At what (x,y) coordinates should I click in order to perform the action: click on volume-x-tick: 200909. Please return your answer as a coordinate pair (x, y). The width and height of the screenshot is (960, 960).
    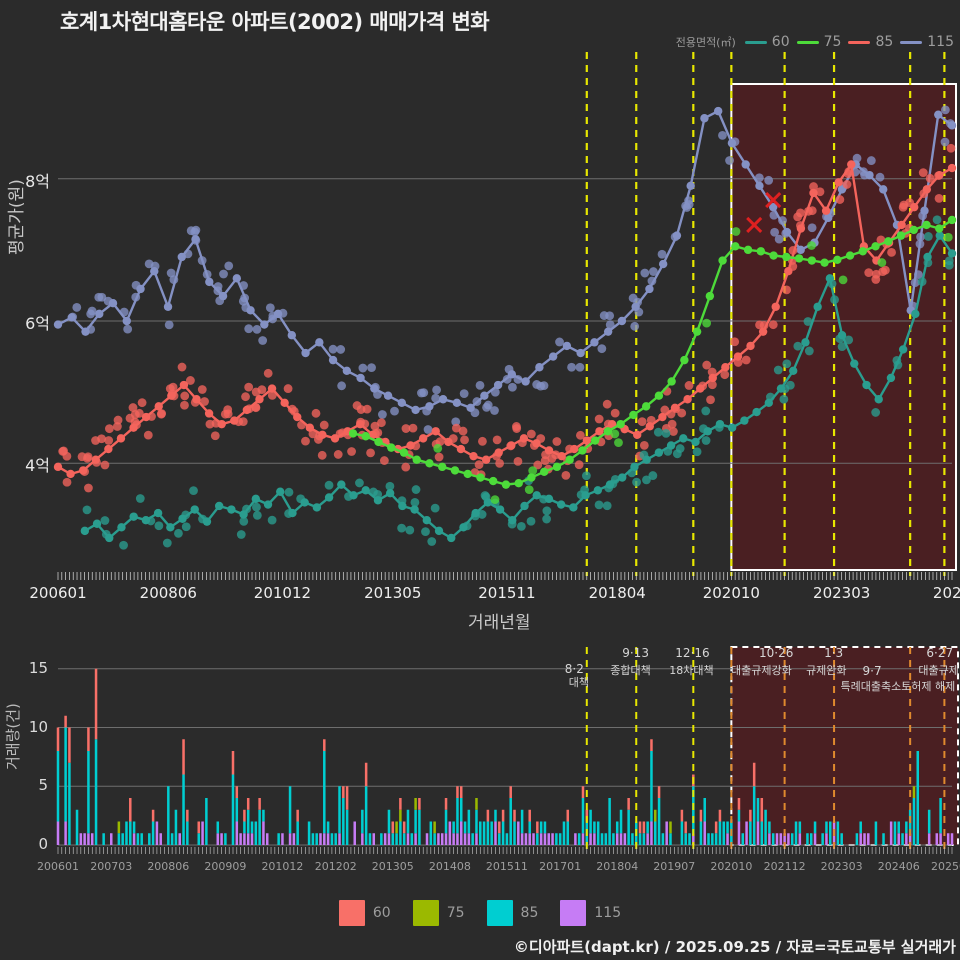
    Looking at the image, I should click on (225, 866).